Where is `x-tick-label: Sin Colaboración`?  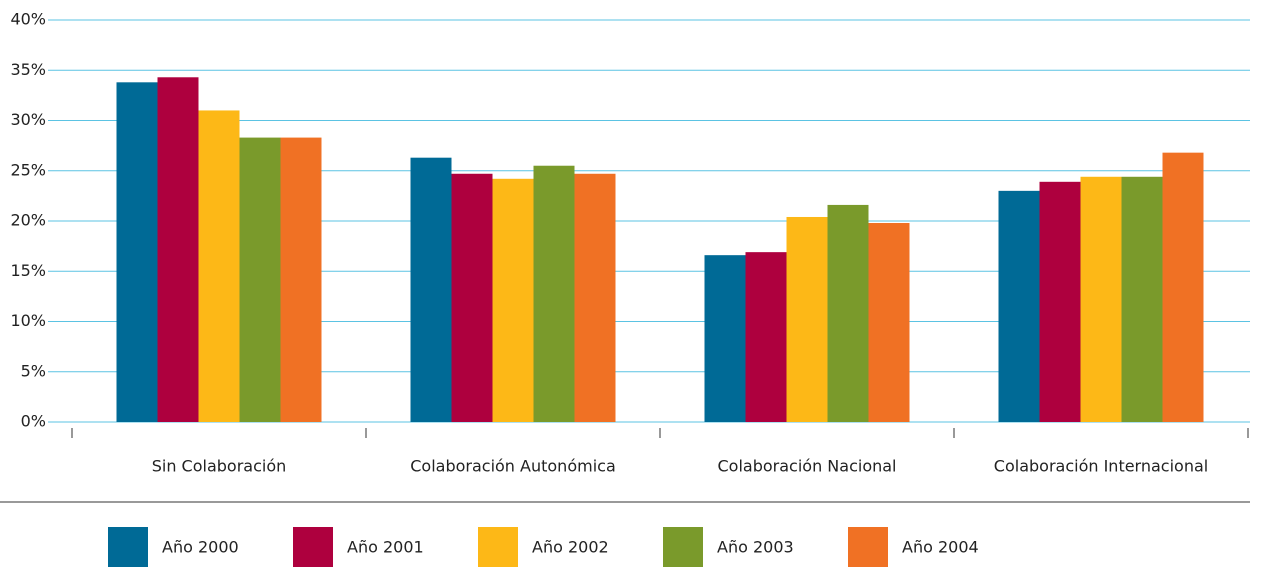 x-tick-label: Sin Colaboración is located at coordinates (219, 466).